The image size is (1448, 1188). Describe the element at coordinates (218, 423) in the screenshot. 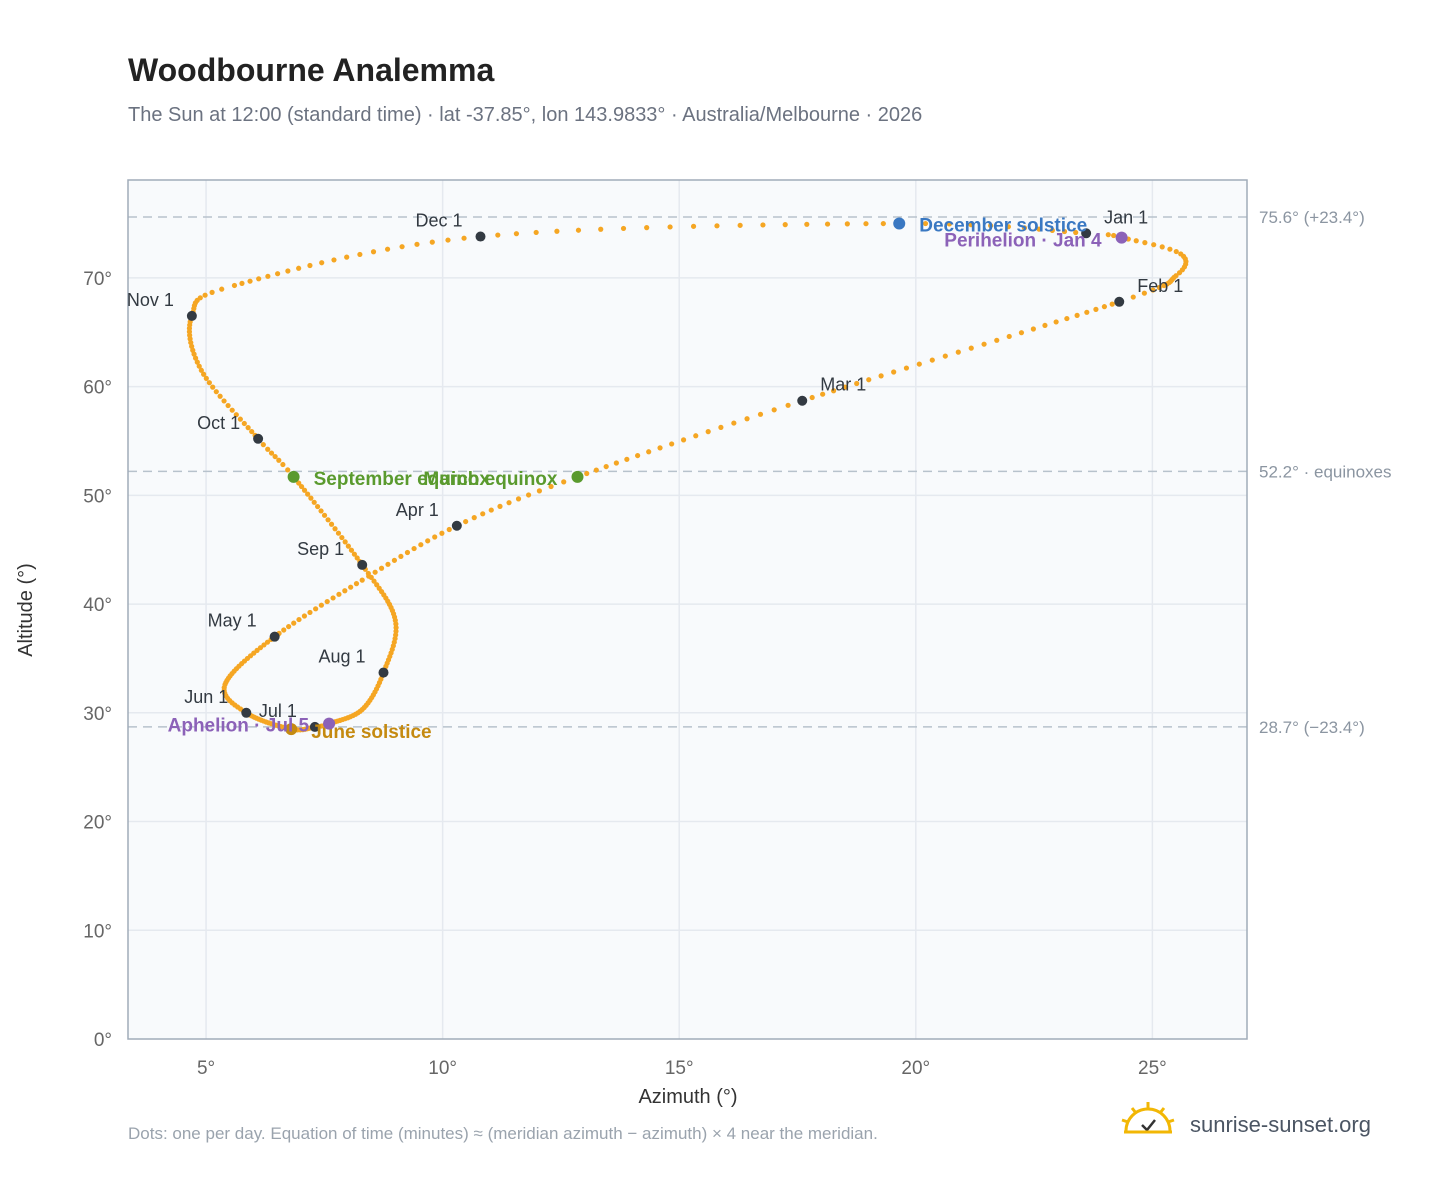

I see `month-label: Oct 1` at that location.